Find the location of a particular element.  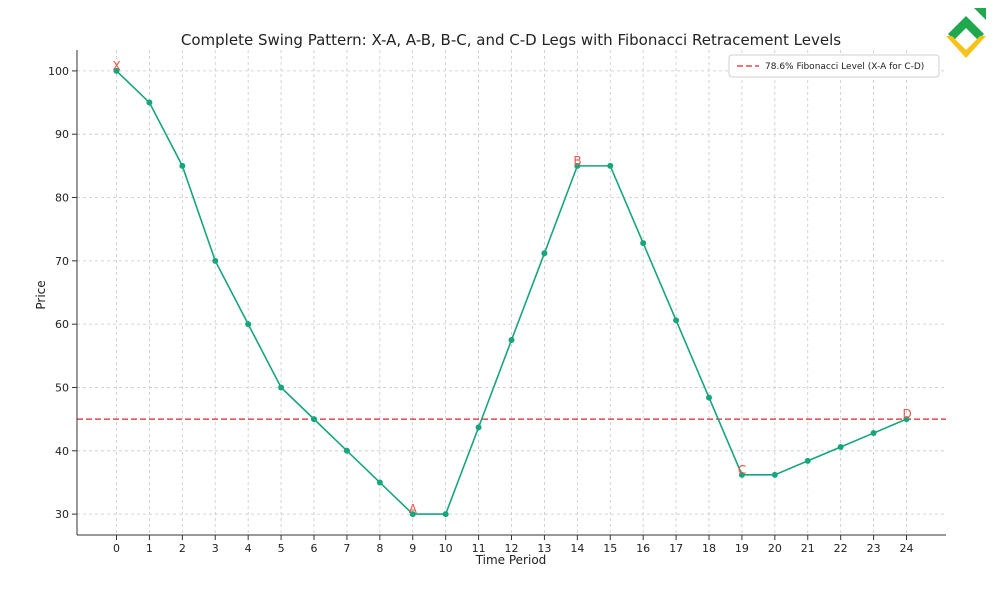

y-tick-label: 50 is located at coordinates (62, 387).